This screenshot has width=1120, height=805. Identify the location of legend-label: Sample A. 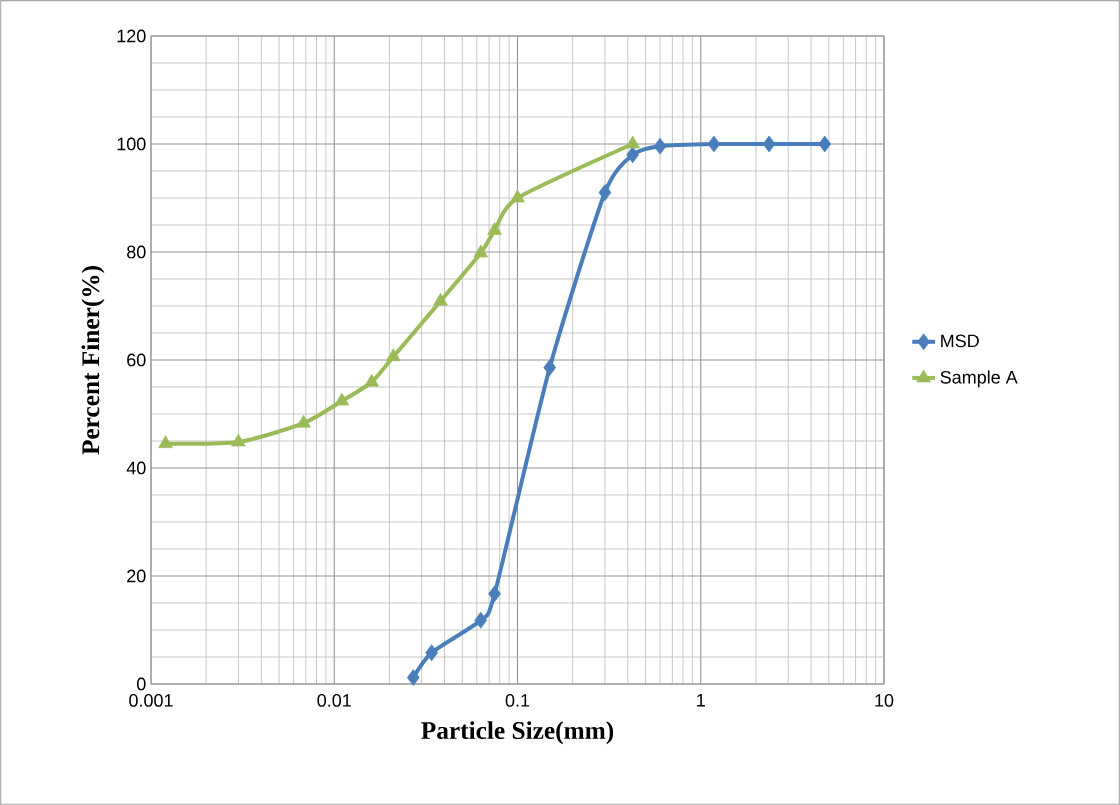
(979, 379).